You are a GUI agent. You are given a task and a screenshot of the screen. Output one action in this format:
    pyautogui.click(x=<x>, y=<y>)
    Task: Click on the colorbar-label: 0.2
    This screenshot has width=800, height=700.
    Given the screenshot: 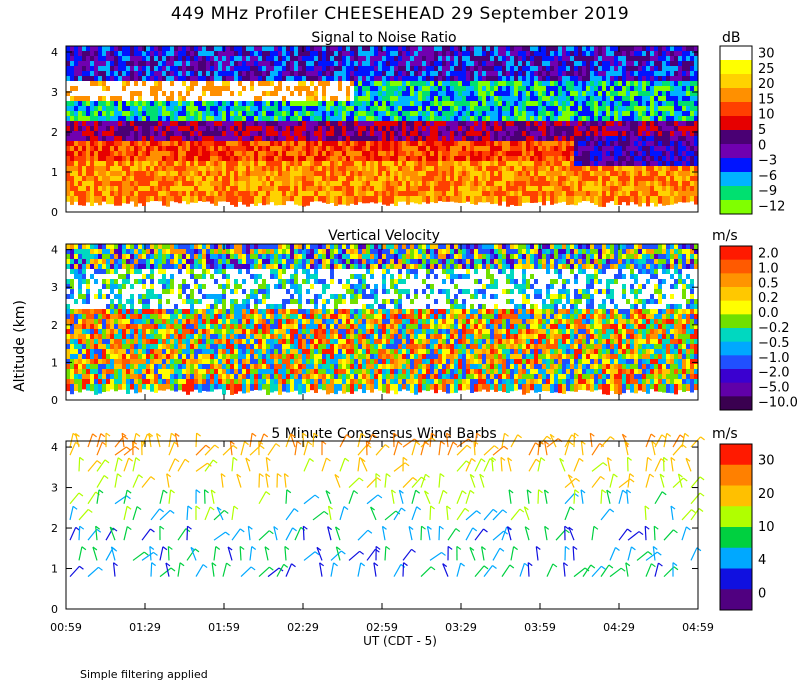 What is the action you would take?
    pyautogui.click(x=768, y=298)
    